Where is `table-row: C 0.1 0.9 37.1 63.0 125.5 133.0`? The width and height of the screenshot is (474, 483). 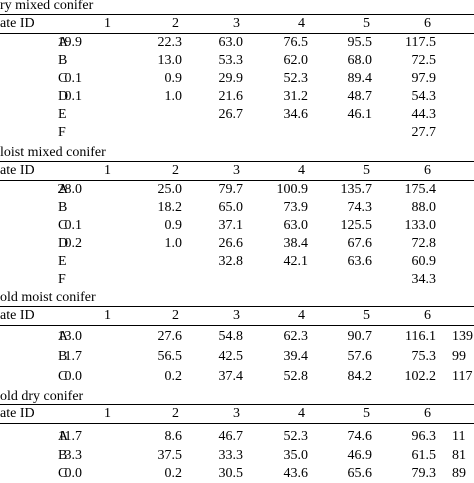
table-row: C 0.1 0.9 37.1 63.0 125.5 133.0 is located at coordinates (237, 226).